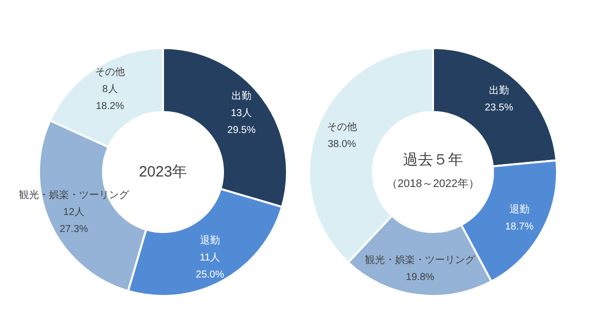  Describe the element at coordinates (210, 266) in the screenshot. I see `data-label: 11人 25.0%` at that location.